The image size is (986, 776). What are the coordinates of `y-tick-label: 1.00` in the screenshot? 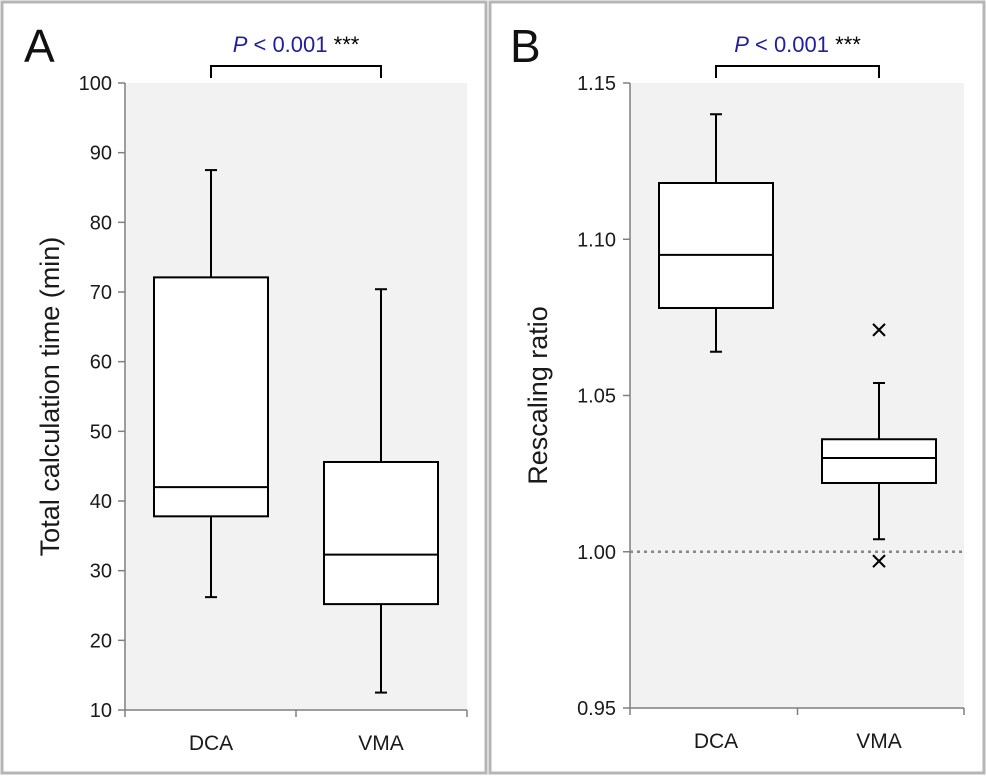 It's located at (596, 553).